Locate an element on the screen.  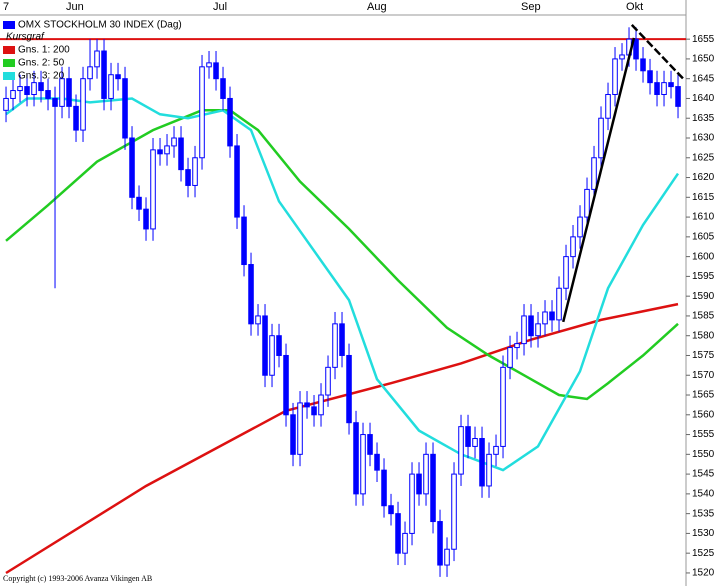
y-tick-label: 1590 is located at coordinates (703, 296).